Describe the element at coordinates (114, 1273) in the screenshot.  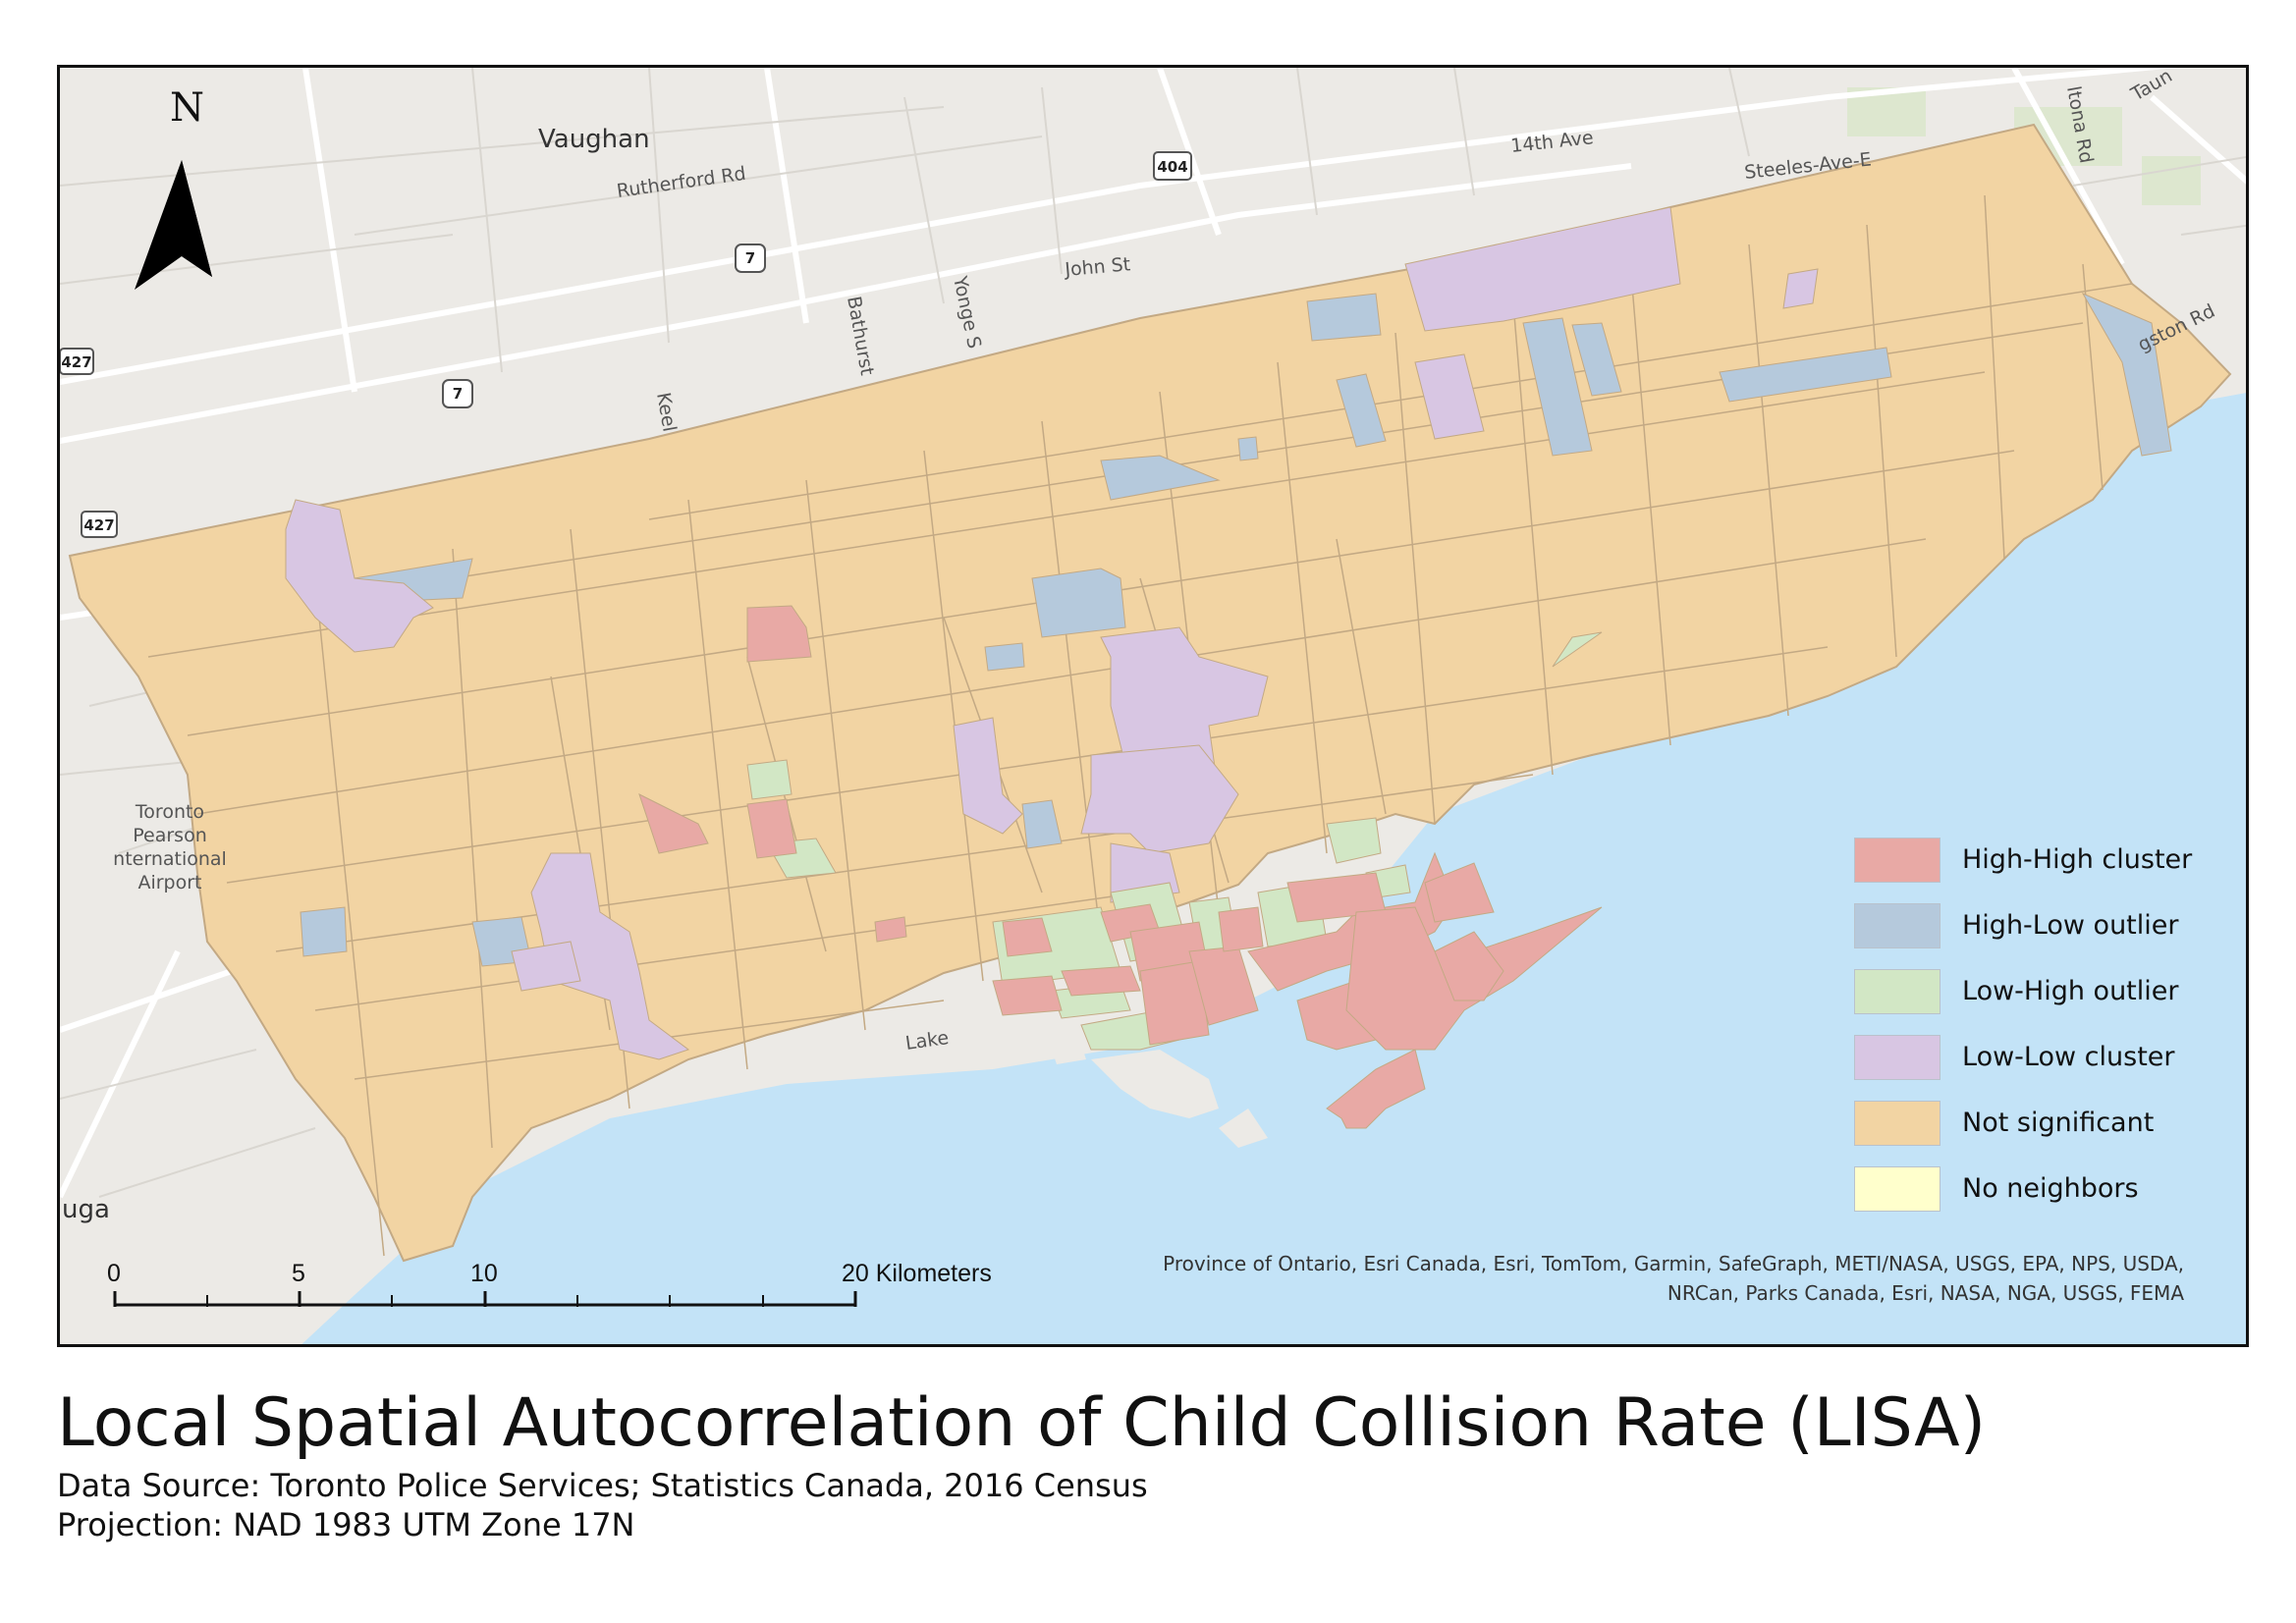
I see `scale-tick-0: 0` at that location.